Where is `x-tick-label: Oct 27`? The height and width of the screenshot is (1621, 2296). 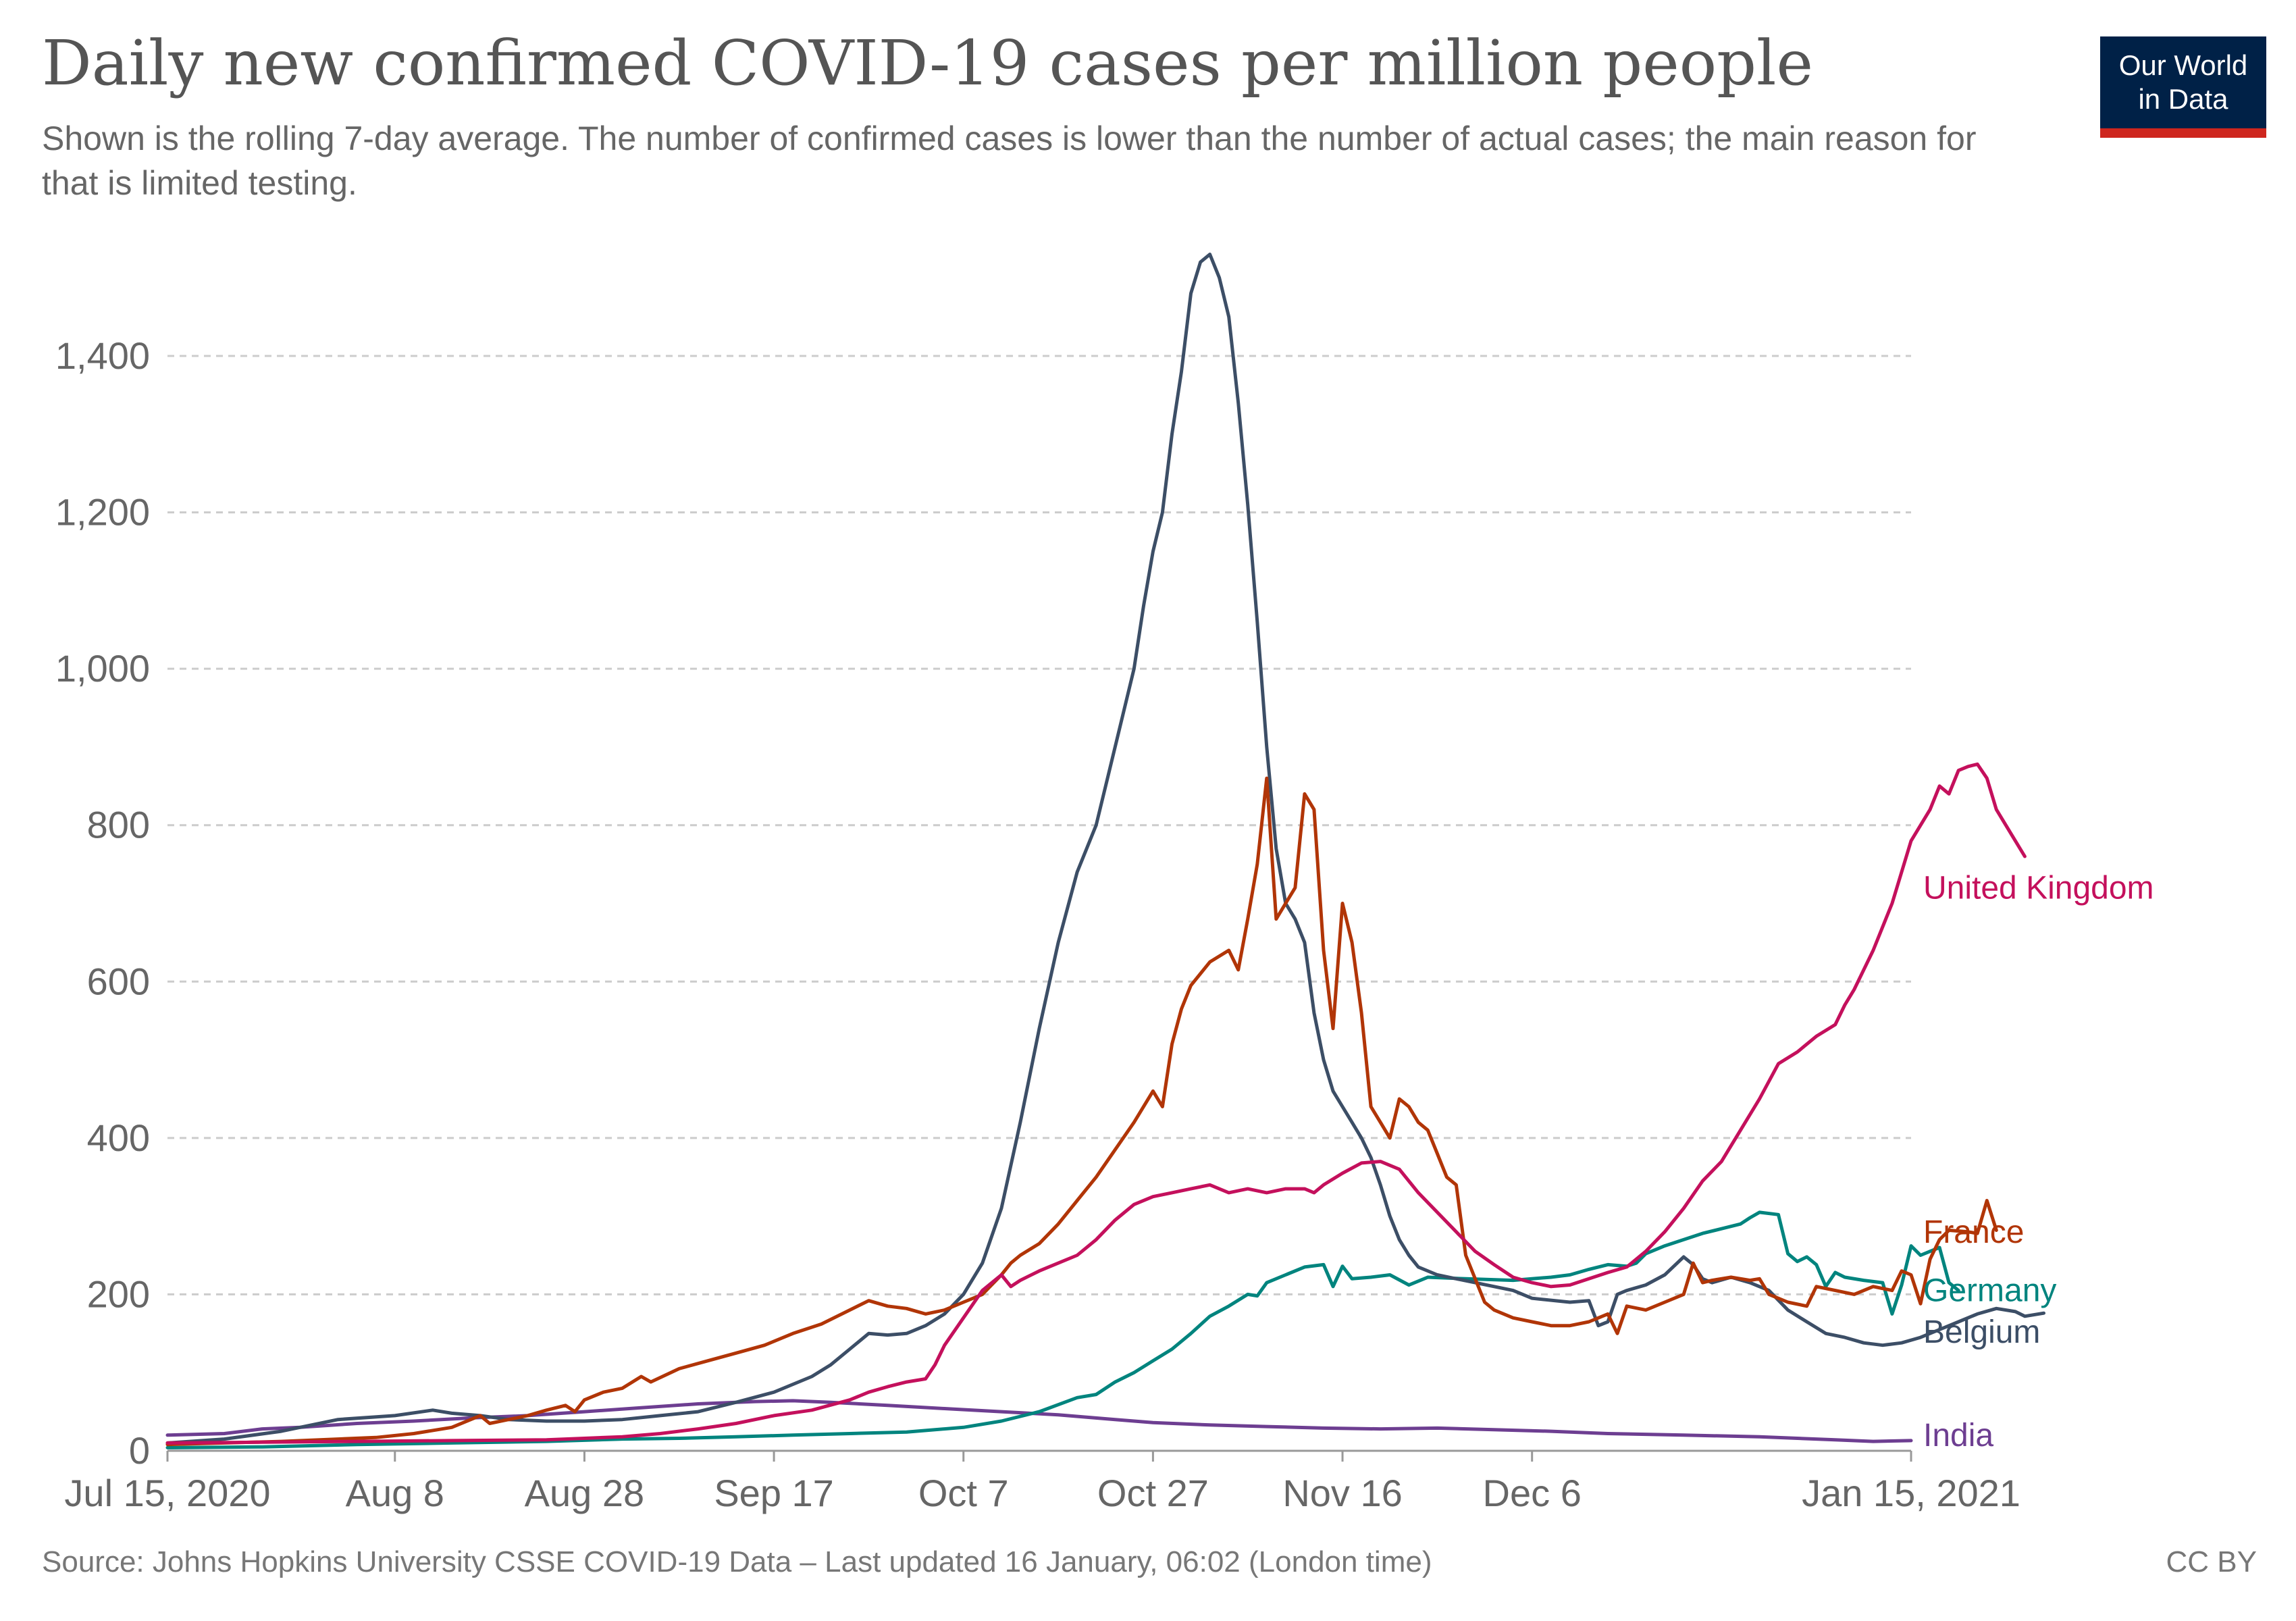
x-tick-label: Oct 27 is located at coordinates (1153, 1493).